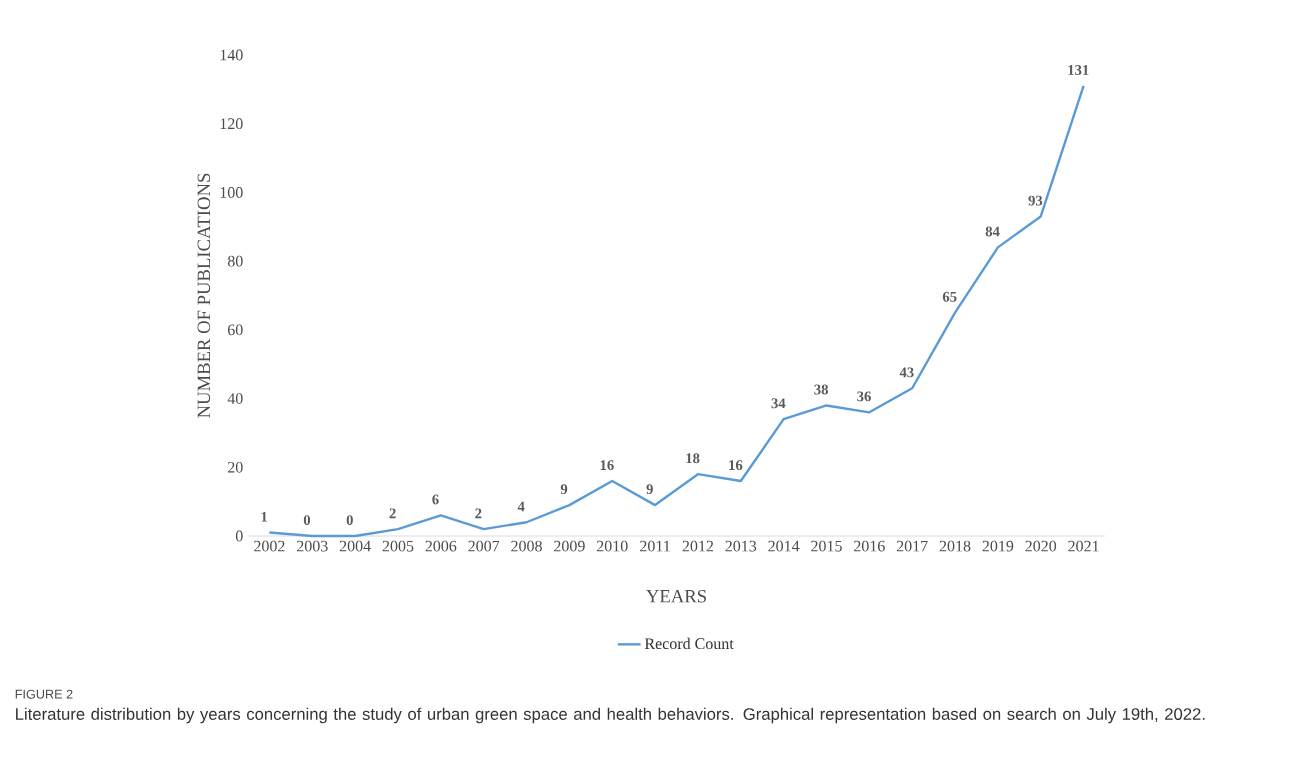  I want to click on x-tick-label: 2006, so click(441, 546).